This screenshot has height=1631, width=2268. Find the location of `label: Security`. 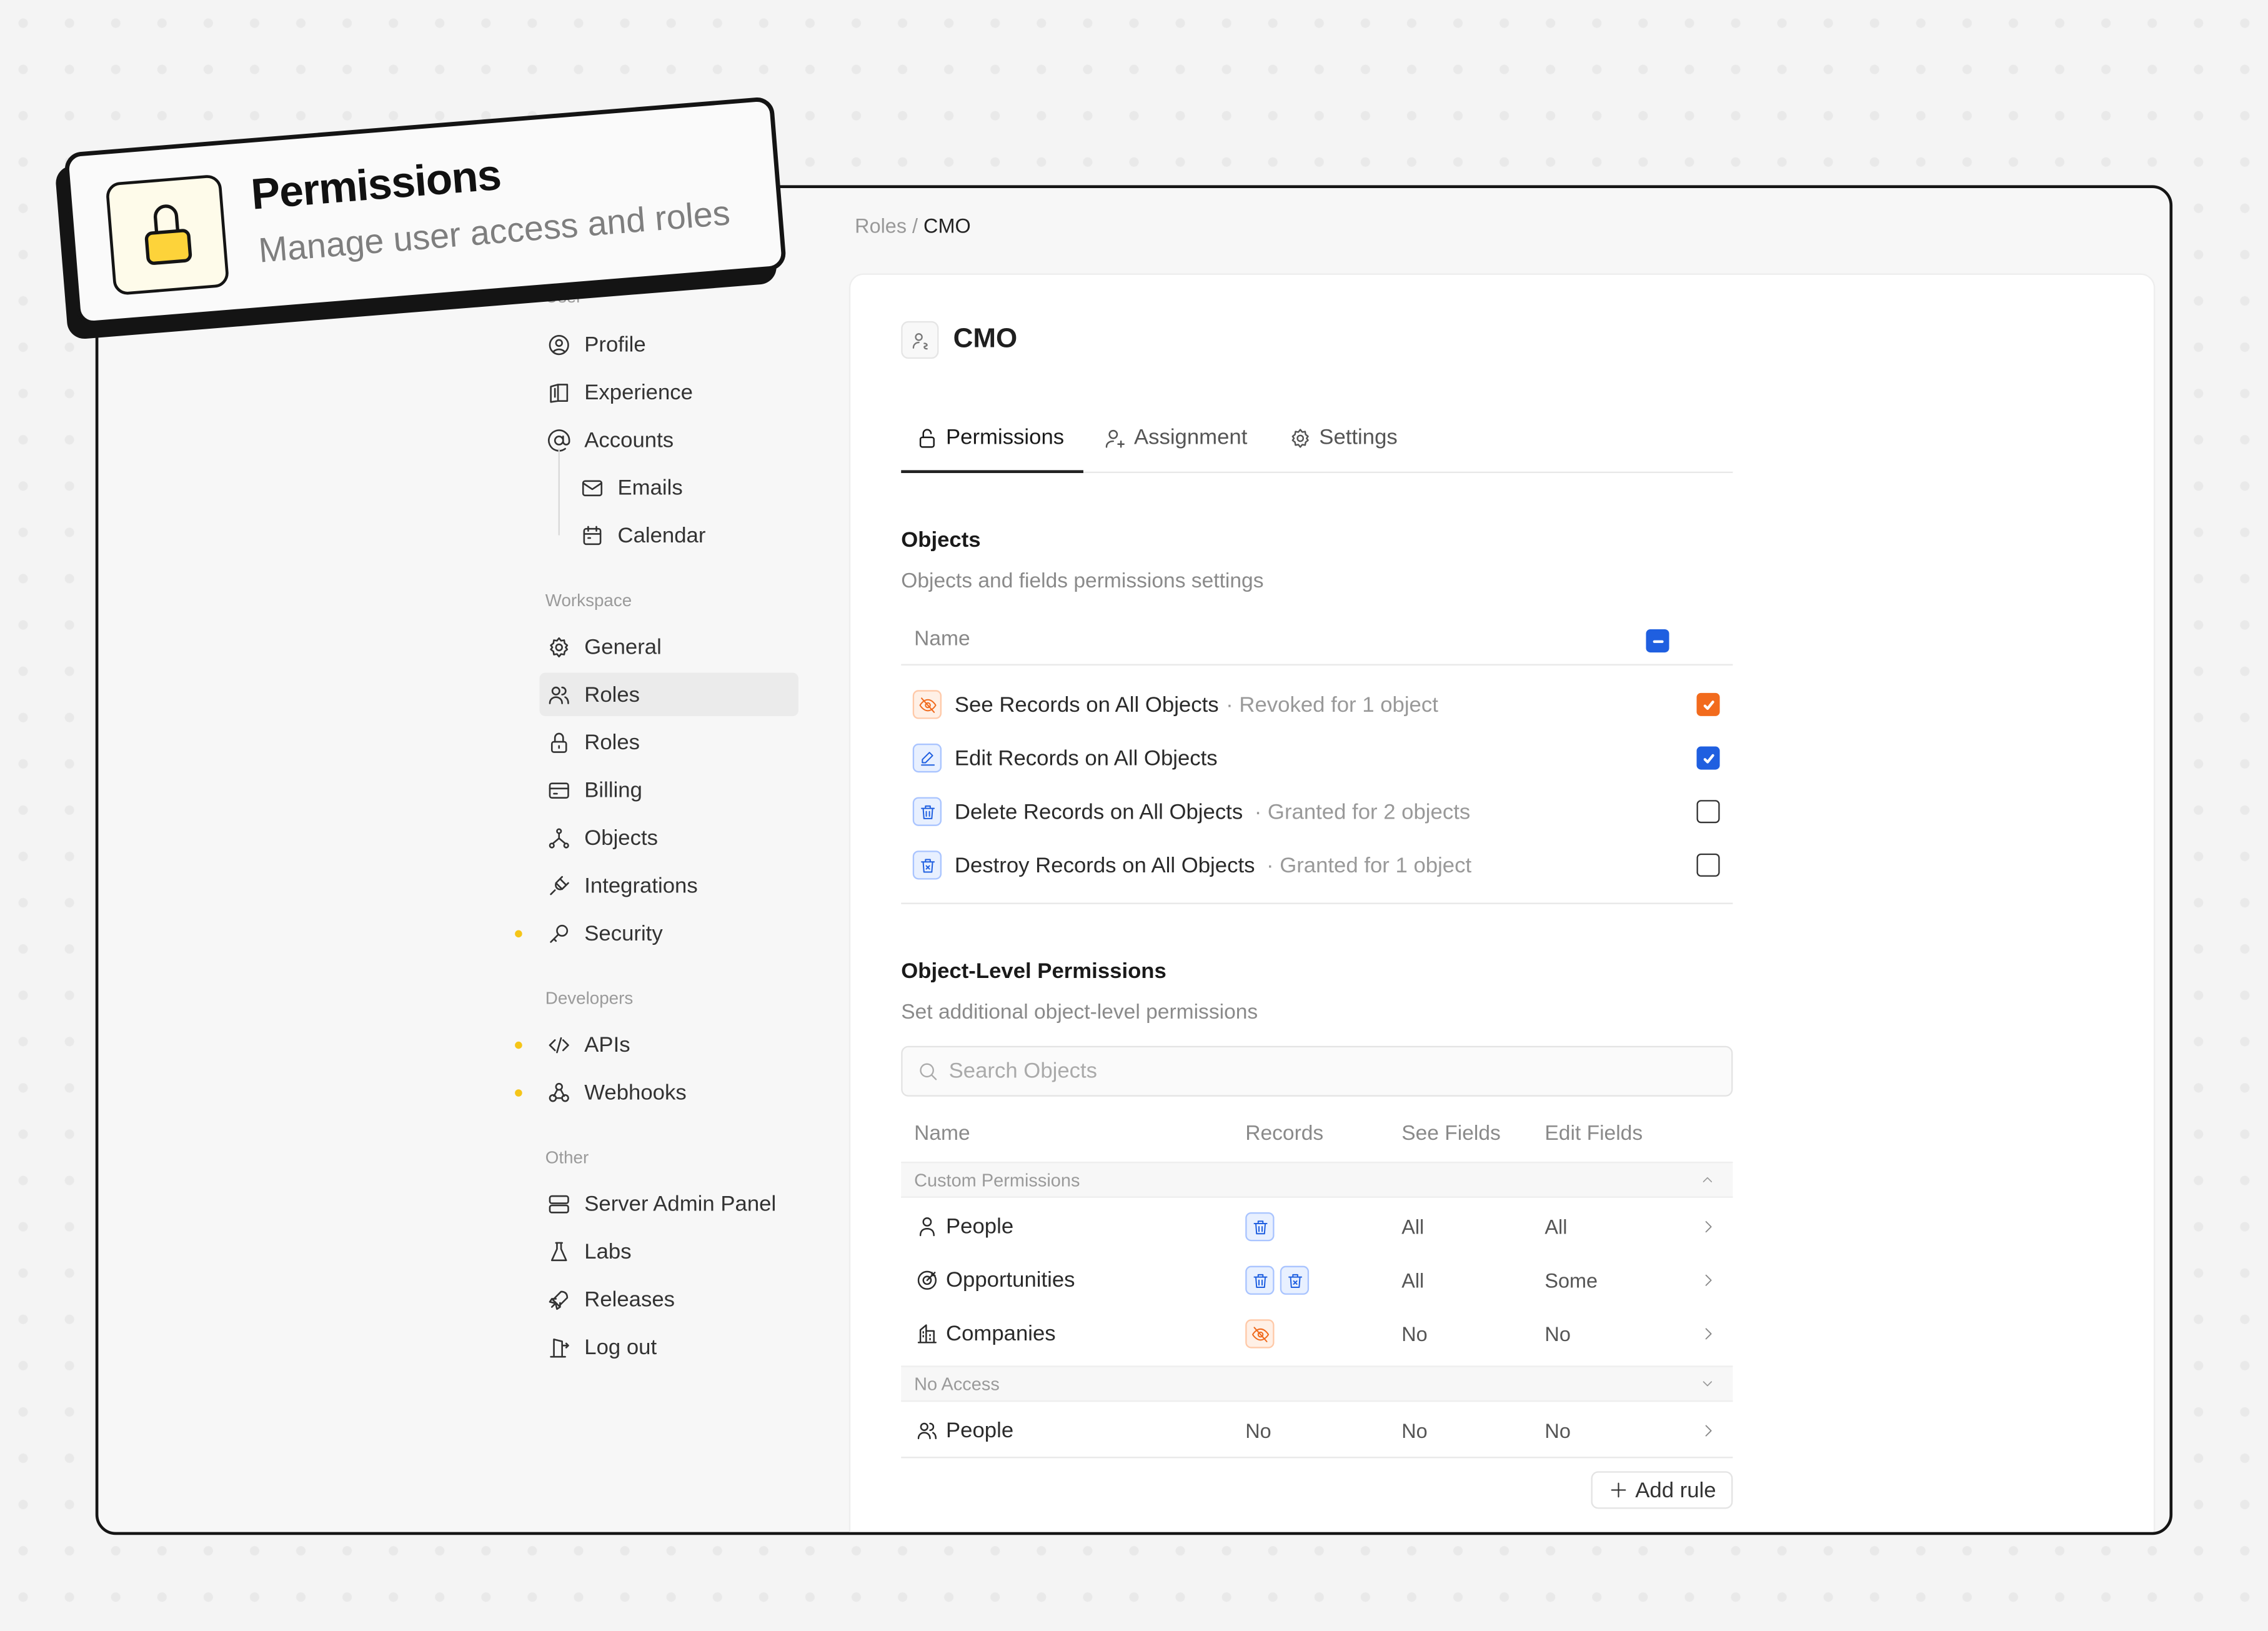

label: Security is located at coordinates (623, 932).